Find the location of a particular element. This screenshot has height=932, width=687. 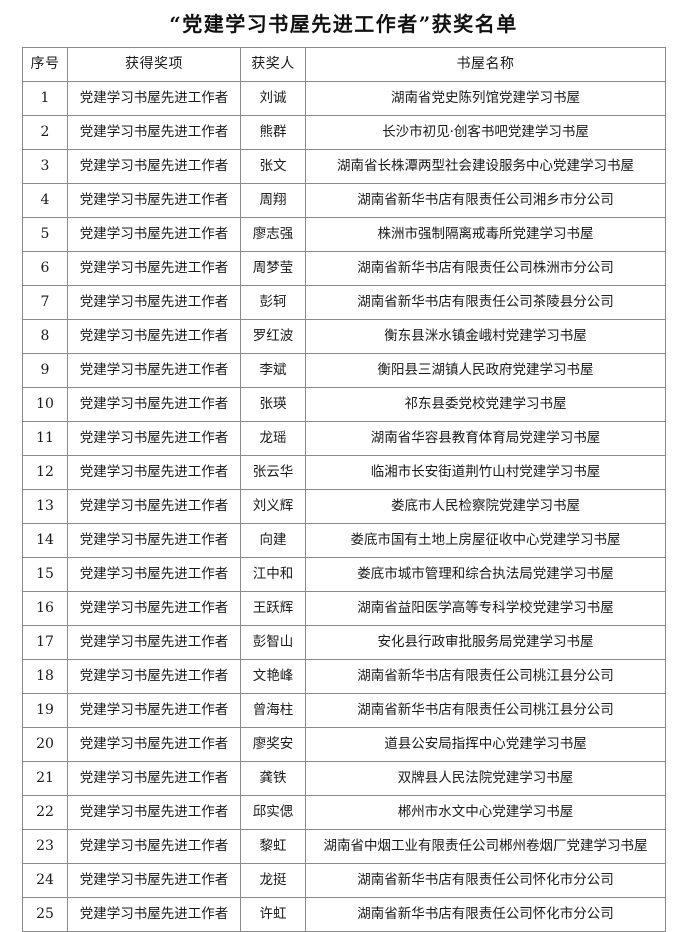

cell-index: 19 is located at coordinates (45, 710).